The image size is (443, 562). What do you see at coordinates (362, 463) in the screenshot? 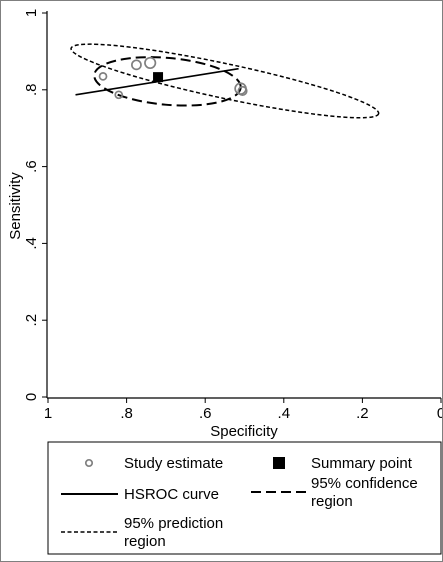
I see `legend-label: Summary point` at bounding box center [362, 463].